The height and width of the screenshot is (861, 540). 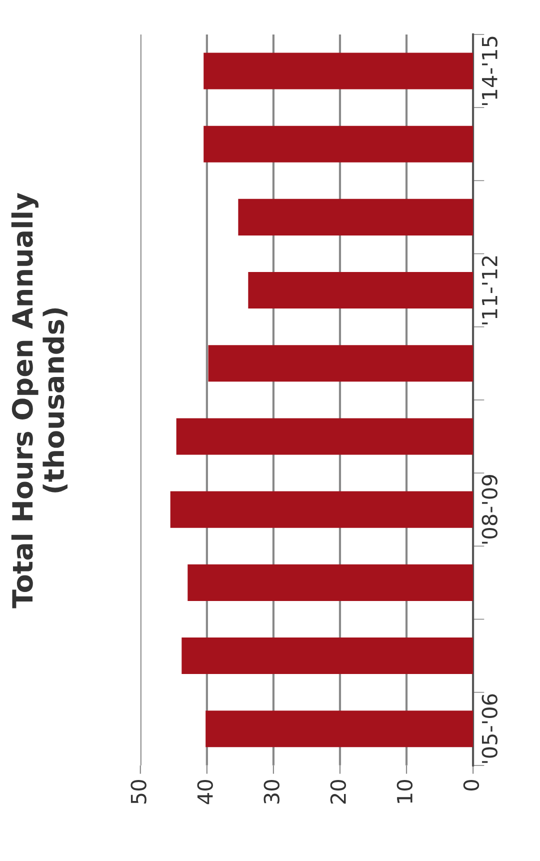 What do you see at coordinates (205, 792) in the screenshot?
I see `x-tick-label: 40` at bounding box center [205, 792].